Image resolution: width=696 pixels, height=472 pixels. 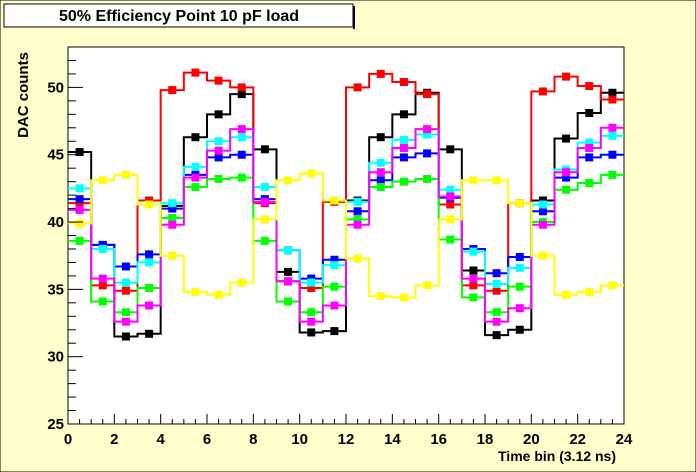 What do you see at coordinates (557, 456) in the screenshot?
I see `x-axis-label: Time bin (3.12 ns)` at bounding box center [557, 456].